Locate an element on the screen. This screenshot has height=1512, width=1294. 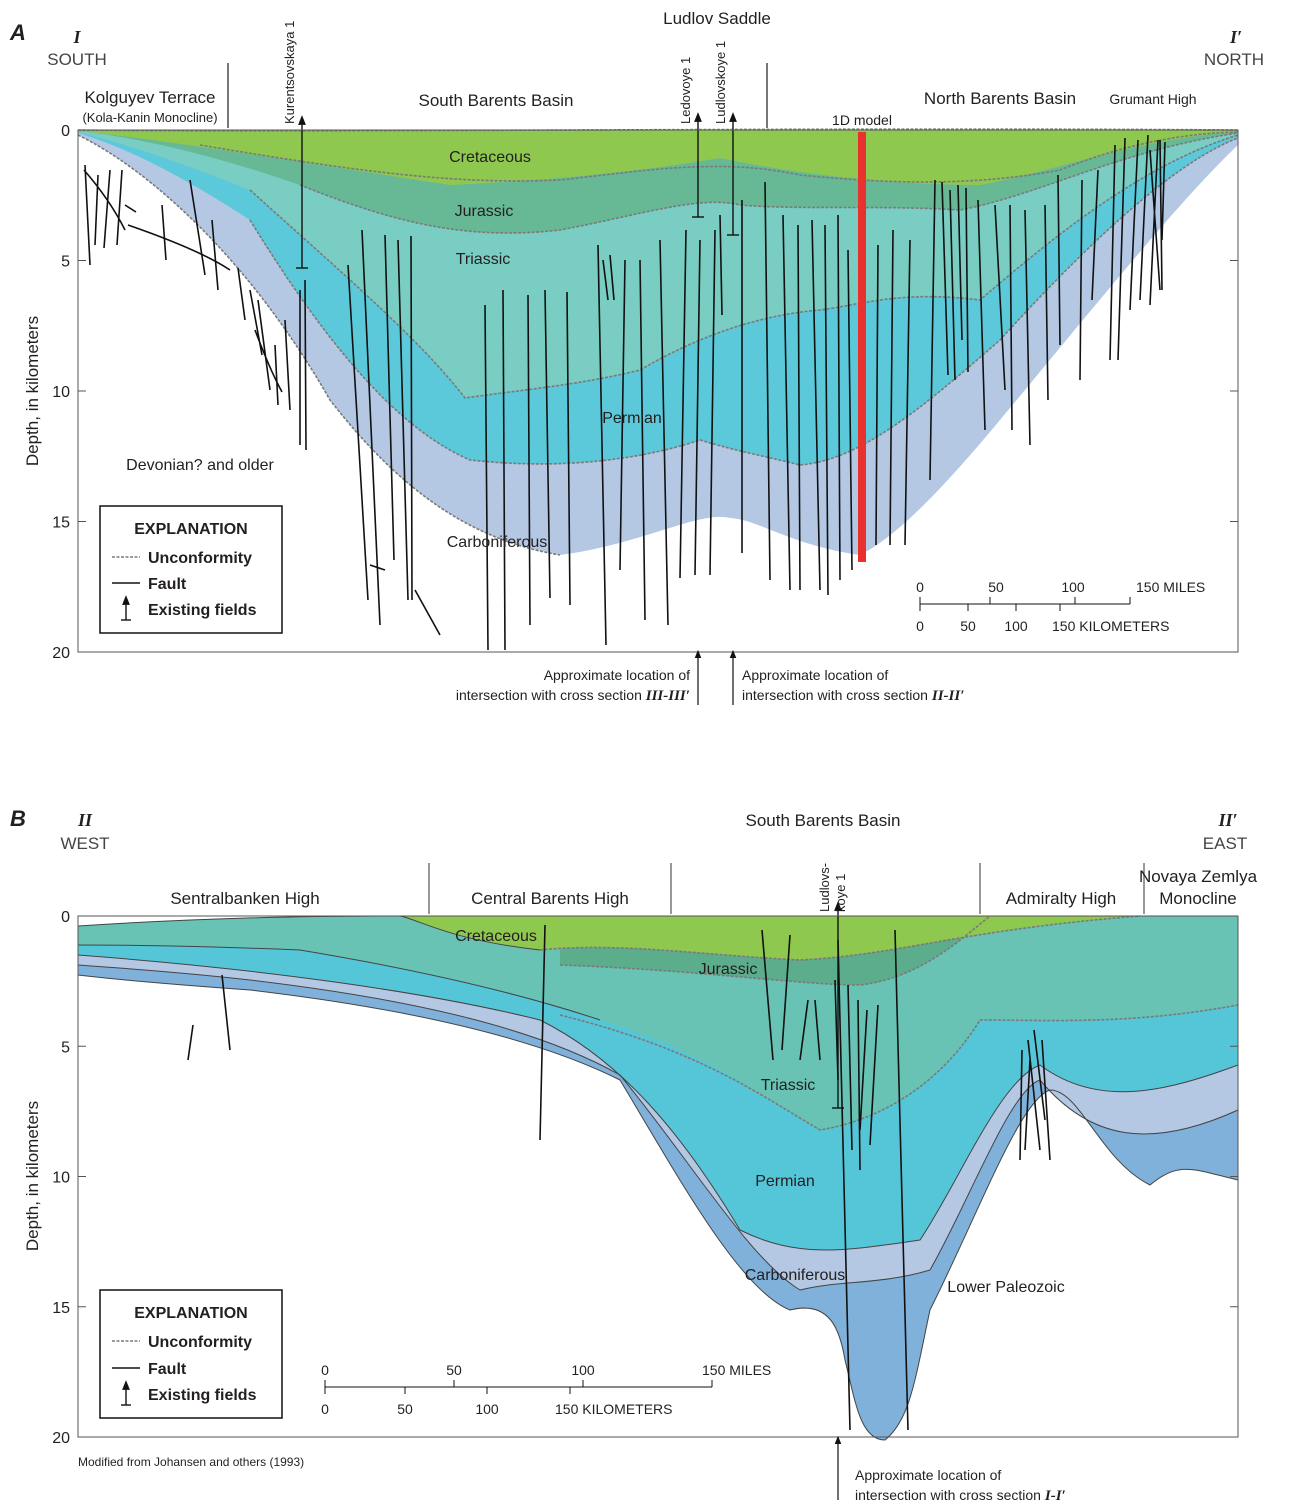
region-label: Grumant High is located at coordinates (1152, 99).